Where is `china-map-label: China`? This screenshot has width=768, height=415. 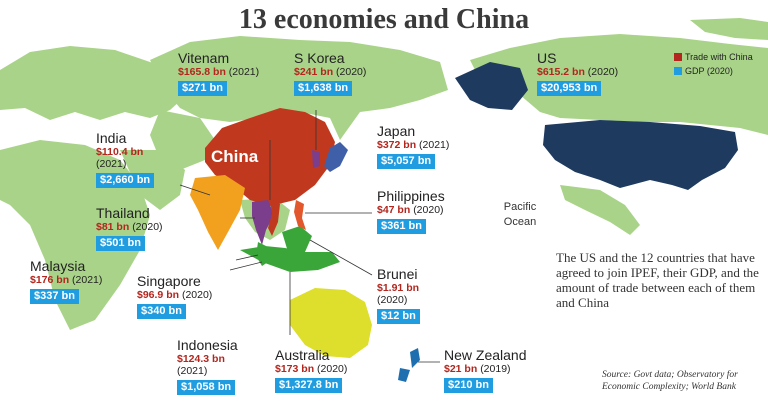 china-map-label: China is located at coordinates (235, 156).